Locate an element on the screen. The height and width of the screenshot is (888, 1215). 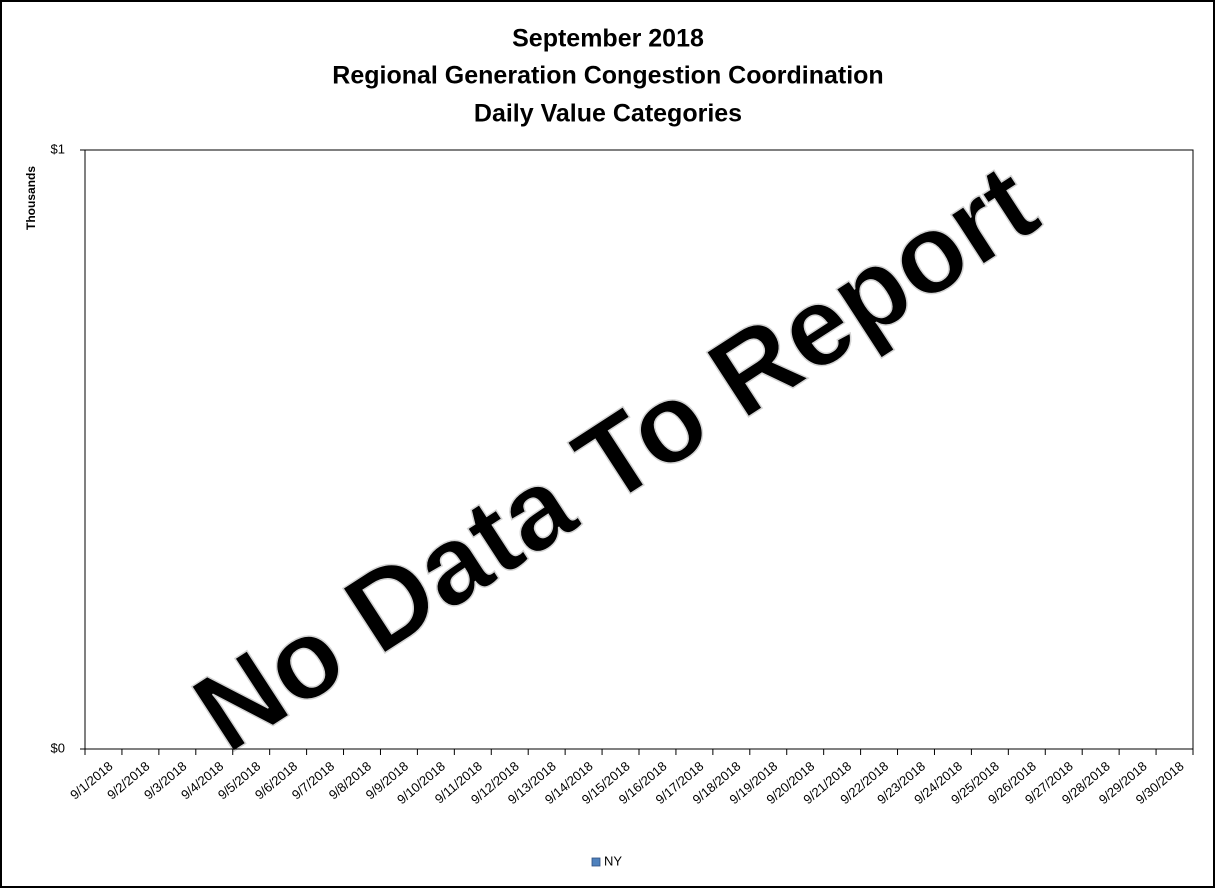
legend-swatch is located at coordinates (596, 862).